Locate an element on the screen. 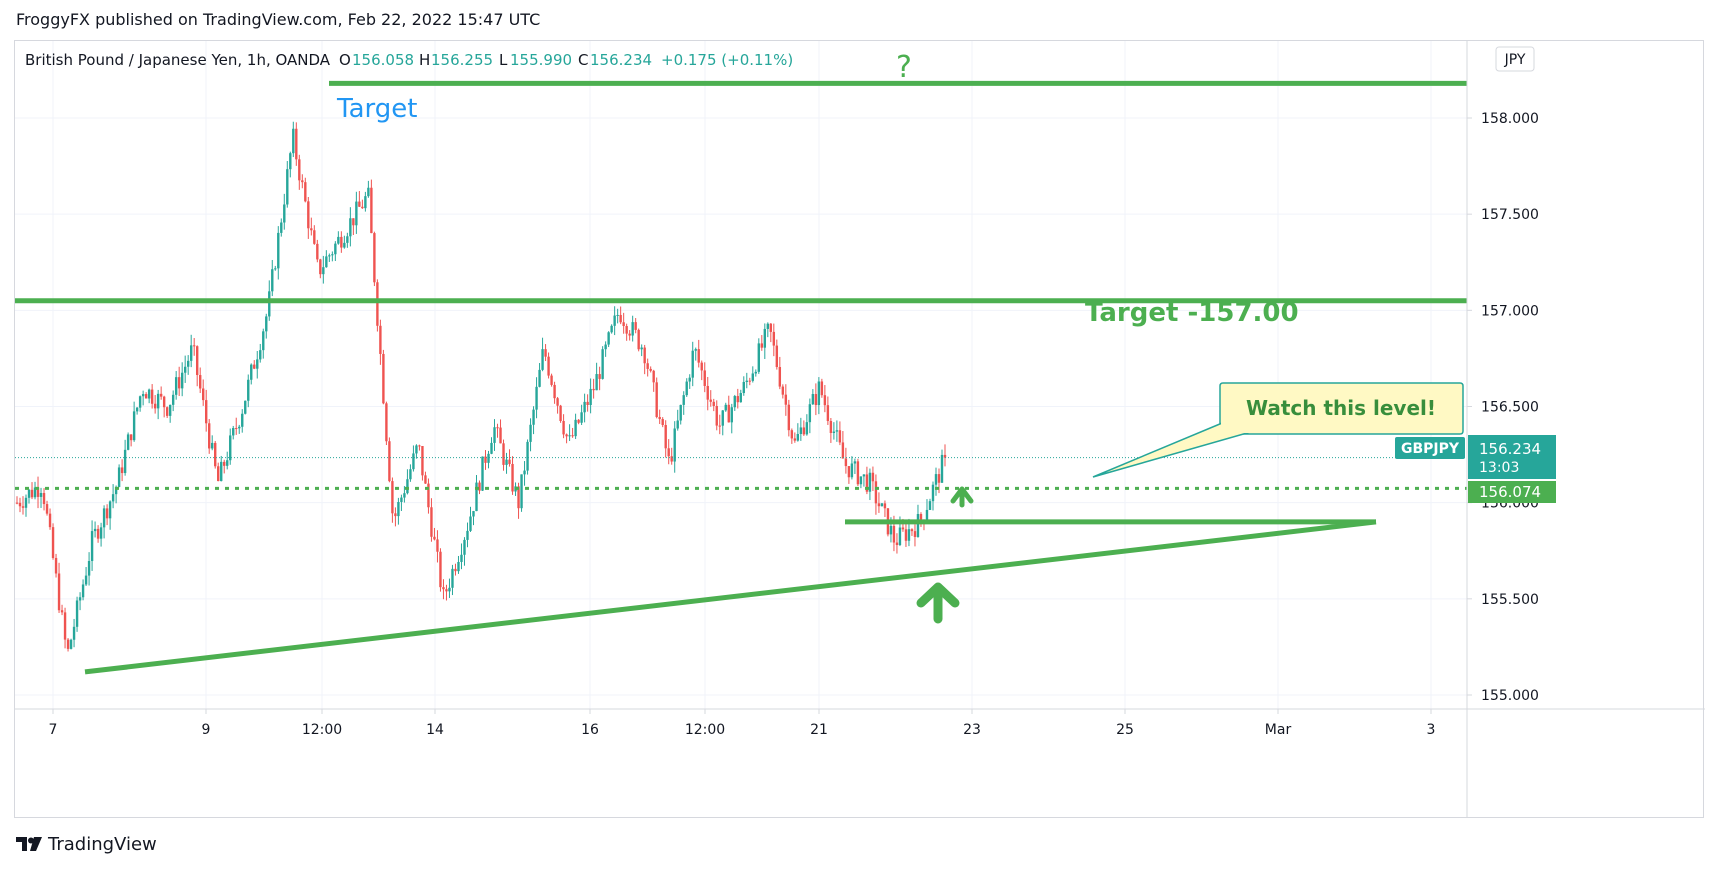 The height and width of the screenshot is (871, 1719). legend-symbol: British Pound / Japanese Yen, 1h, OANDA is located at coordinates (178, 60).